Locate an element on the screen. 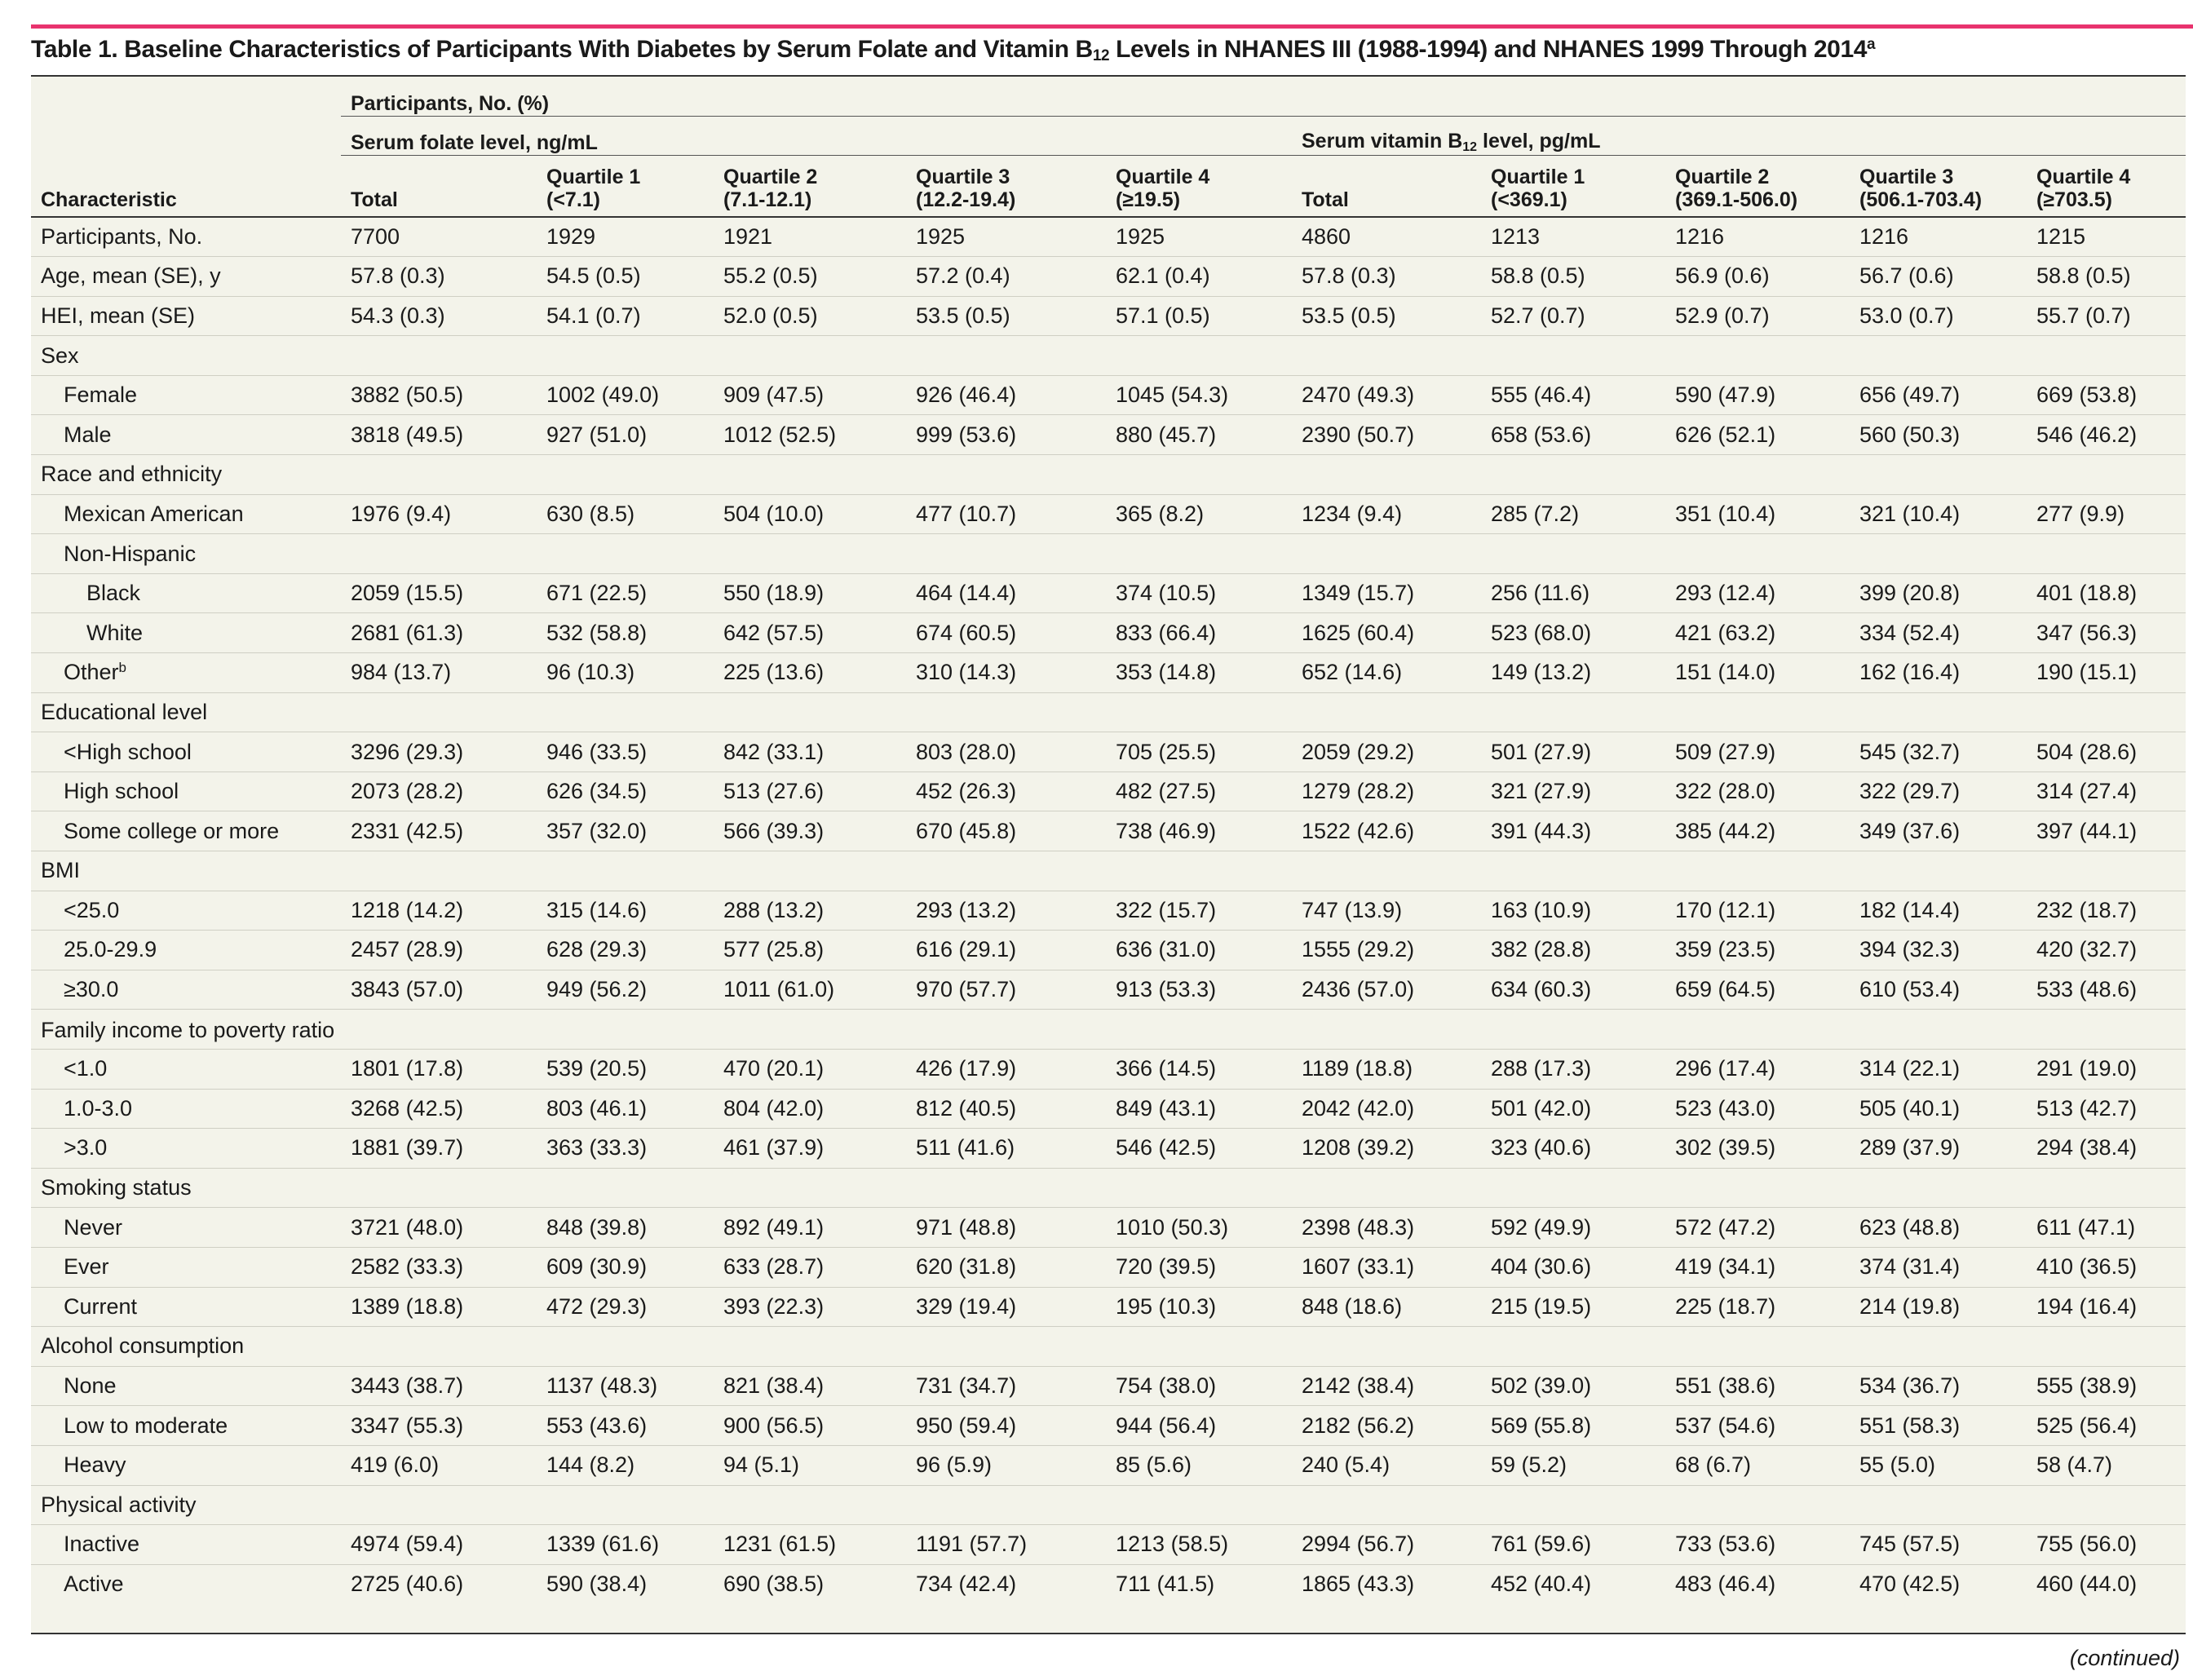 This screenshot has width=2193, height=1680. table-cell: 803 (46.1) is located at coordinates (625, 1108).